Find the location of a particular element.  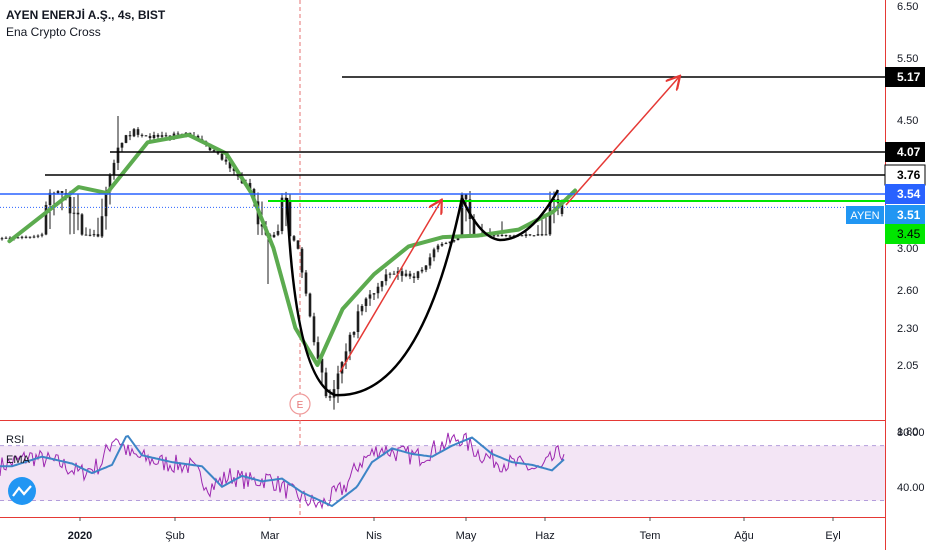

rsi-band is located at coordinates (442, 473).